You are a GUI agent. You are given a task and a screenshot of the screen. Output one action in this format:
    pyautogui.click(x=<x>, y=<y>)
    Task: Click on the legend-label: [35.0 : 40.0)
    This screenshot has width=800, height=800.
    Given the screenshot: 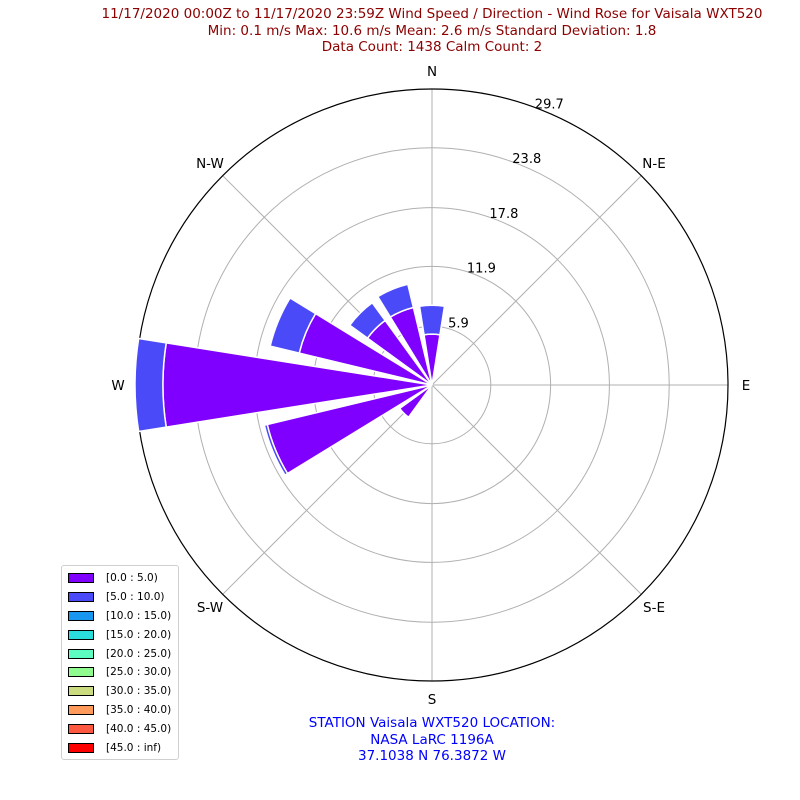 What is the action you would take?
    pyautogui.click(x=139, y=709)
    